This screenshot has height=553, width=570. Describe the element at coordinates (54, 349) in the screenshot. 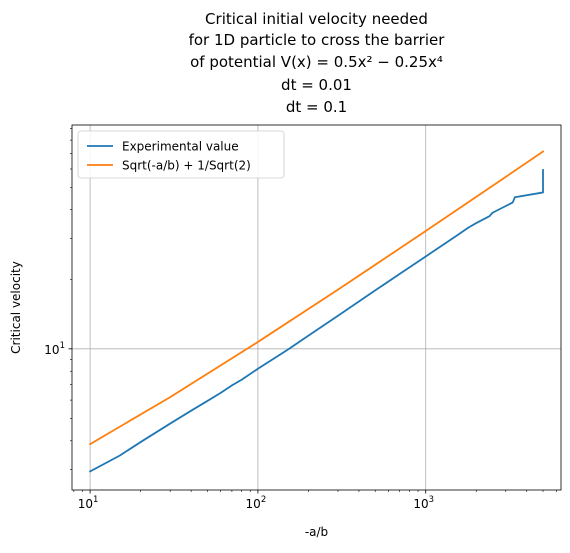

I see `y-tick-label: 101` at that location.